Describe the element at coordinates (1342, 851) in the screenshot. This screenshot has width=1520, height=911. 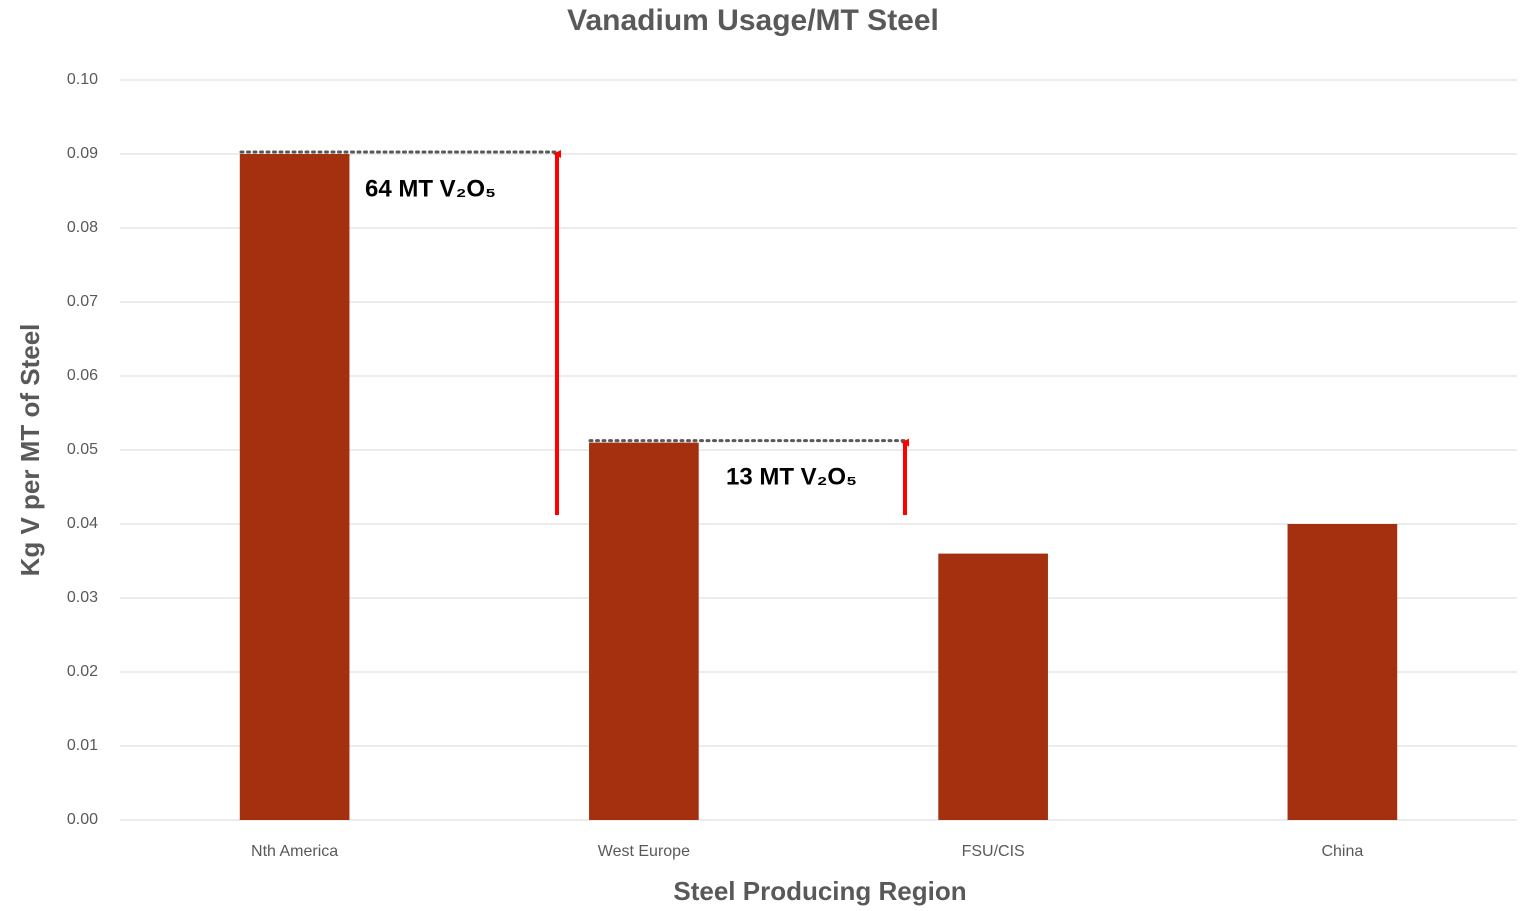
I see `x-tick-label: China` at that location.